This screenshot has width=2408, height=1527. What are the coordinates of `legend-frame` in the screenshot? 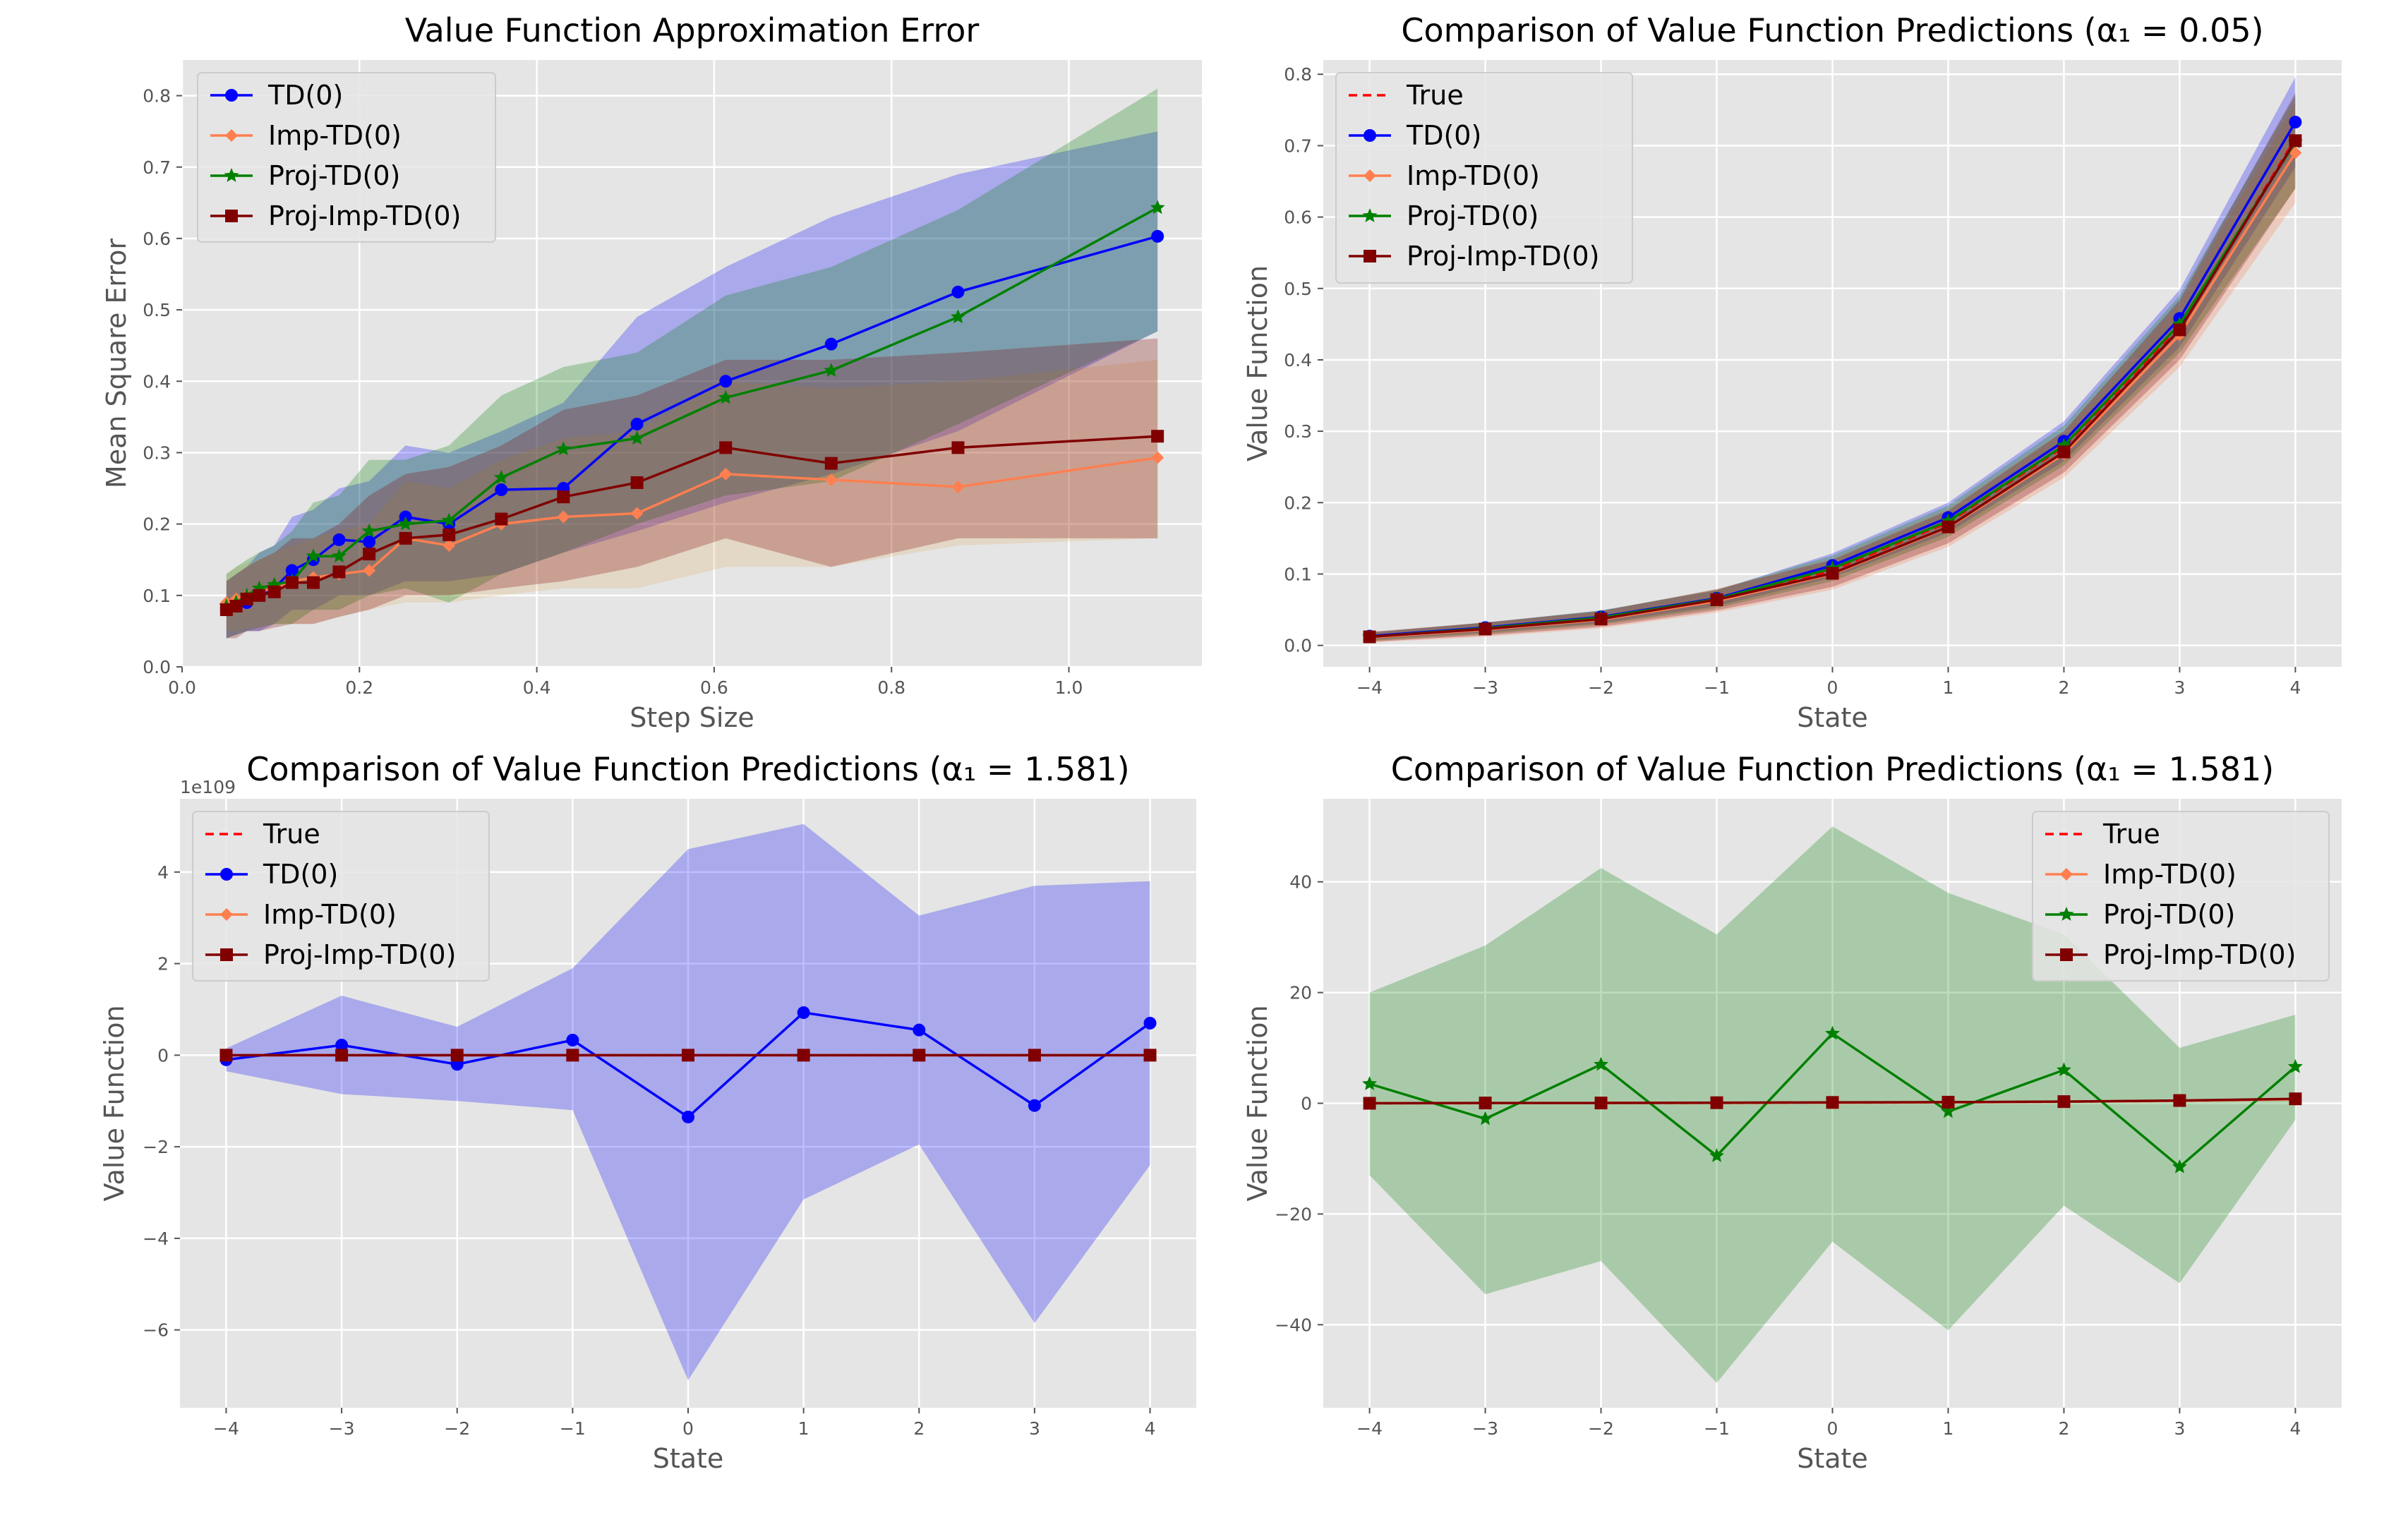 It's located at (1484, 178).